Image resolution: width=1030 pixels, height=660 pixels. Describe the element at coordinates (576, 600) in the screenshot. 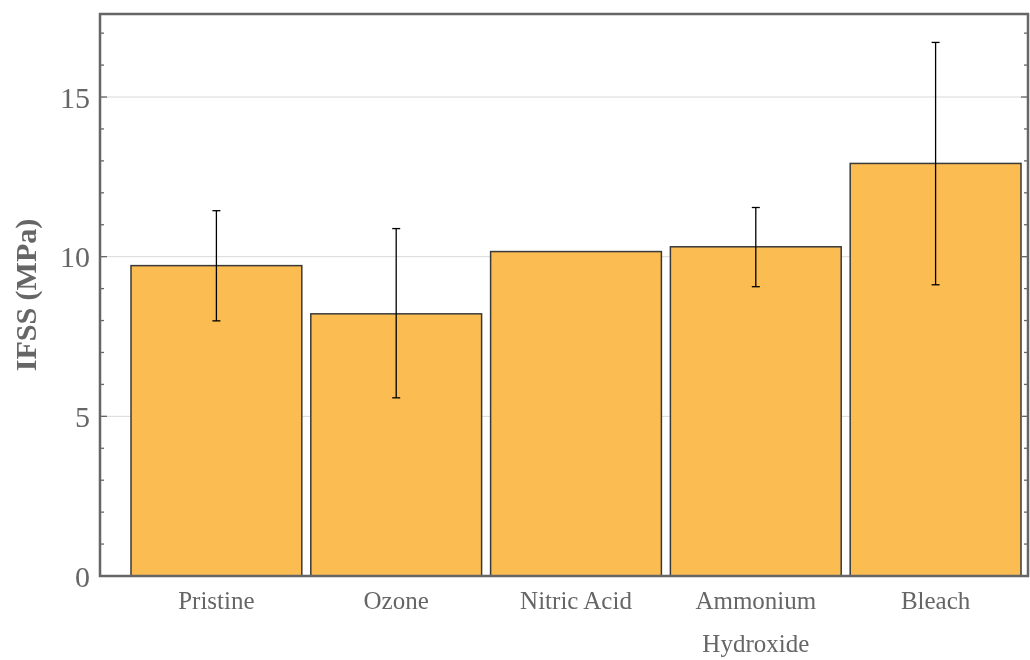

I see `x-tick-label: Nitric Acid` at that location.